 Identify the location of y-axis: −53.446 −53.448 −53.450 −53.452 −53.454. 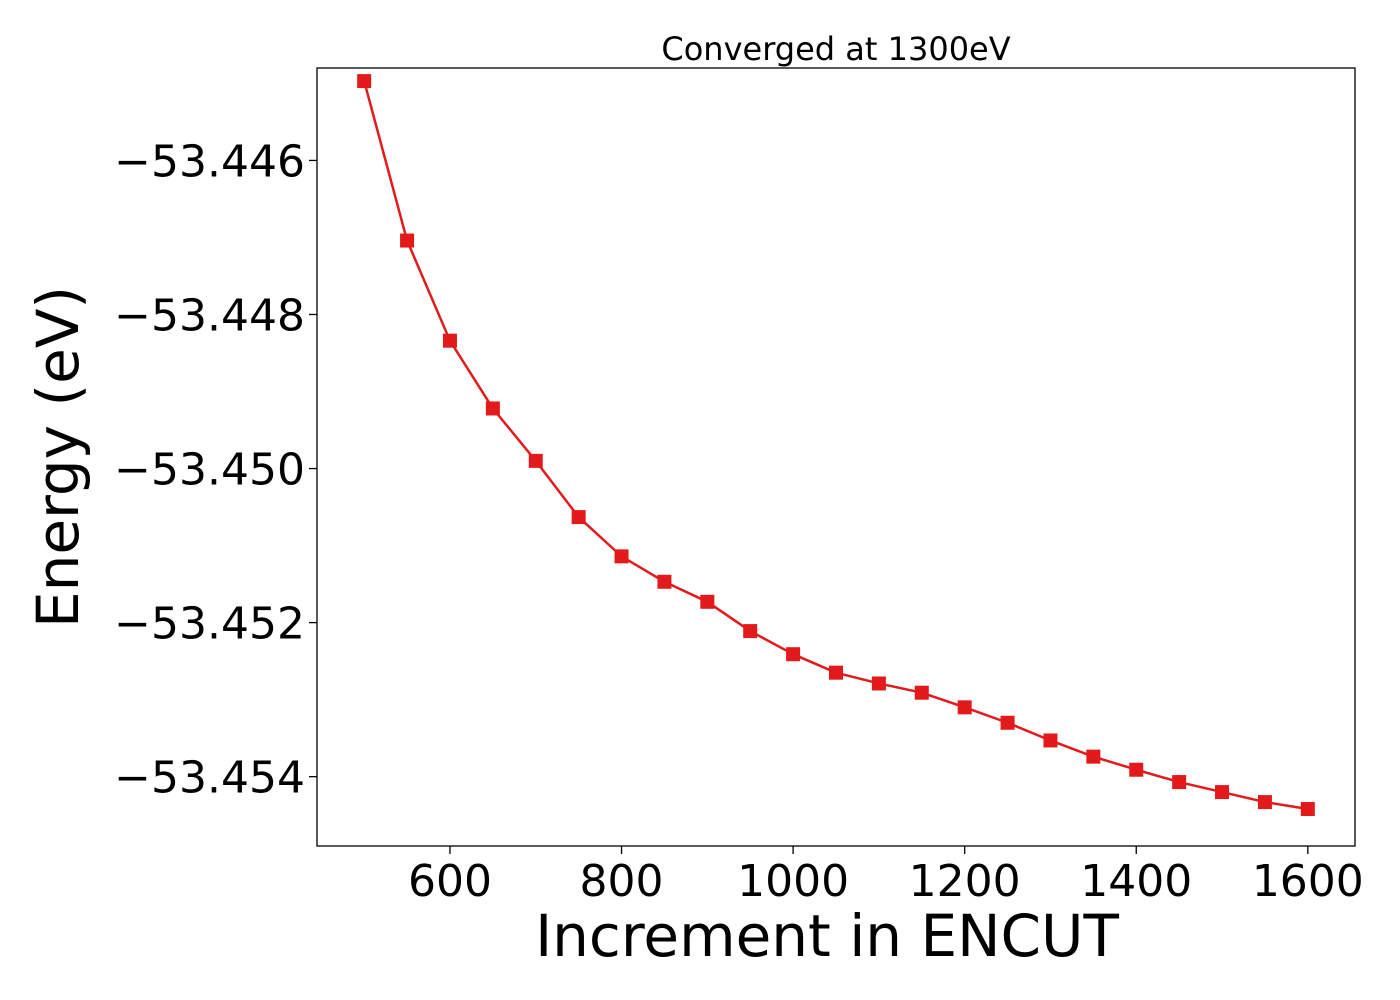
(215, 470).